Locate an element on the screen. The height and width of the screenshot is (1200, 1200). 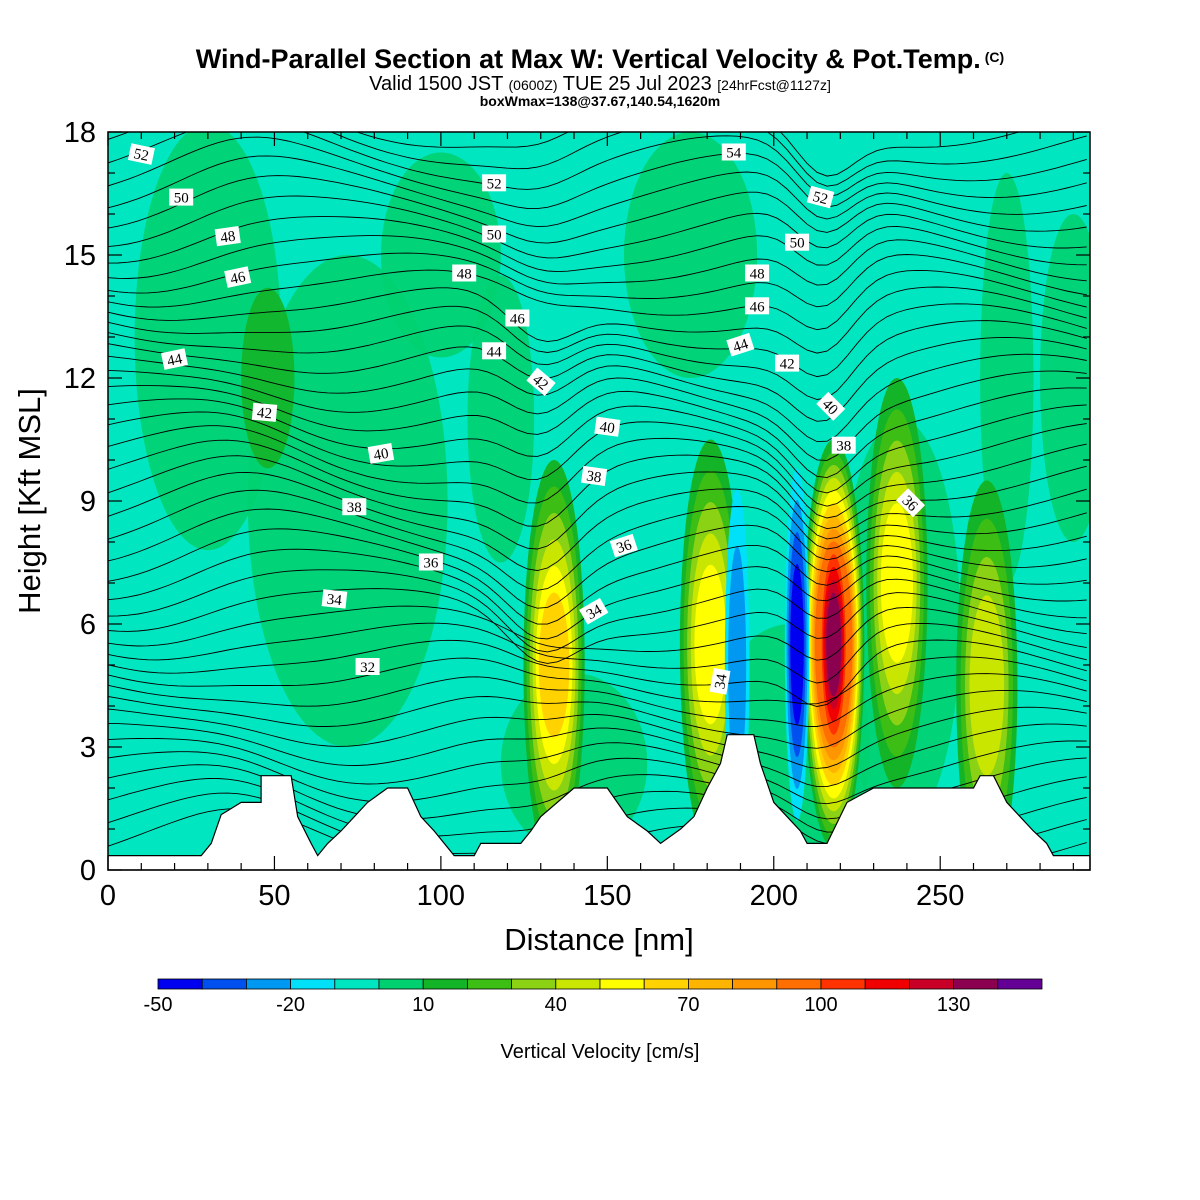
contour-label: 34 is located at coordinates (720, 681).